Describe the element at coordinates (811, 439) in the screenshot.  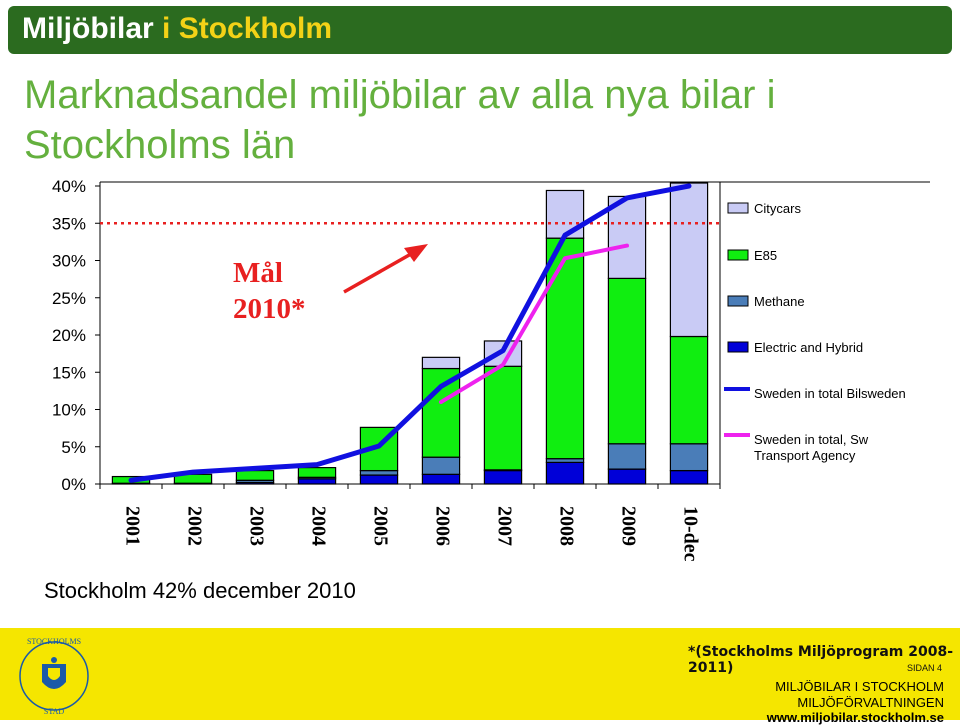
I see `legend-label: Sweden in total, Sw` at that location.